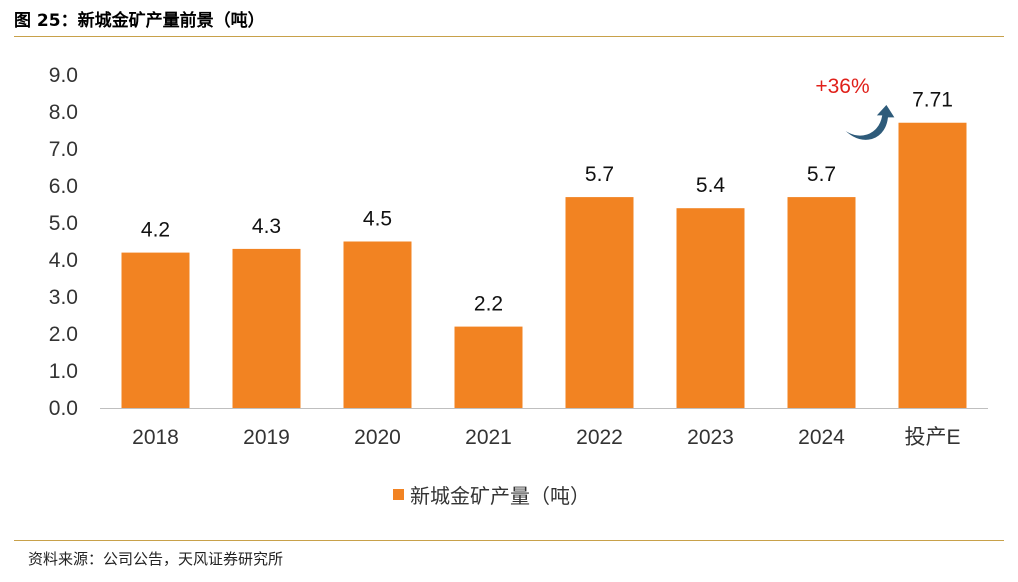 This screenshot has height=582, width=1018. I want to click on x-tick-label: 投产E, so click(932, 437).